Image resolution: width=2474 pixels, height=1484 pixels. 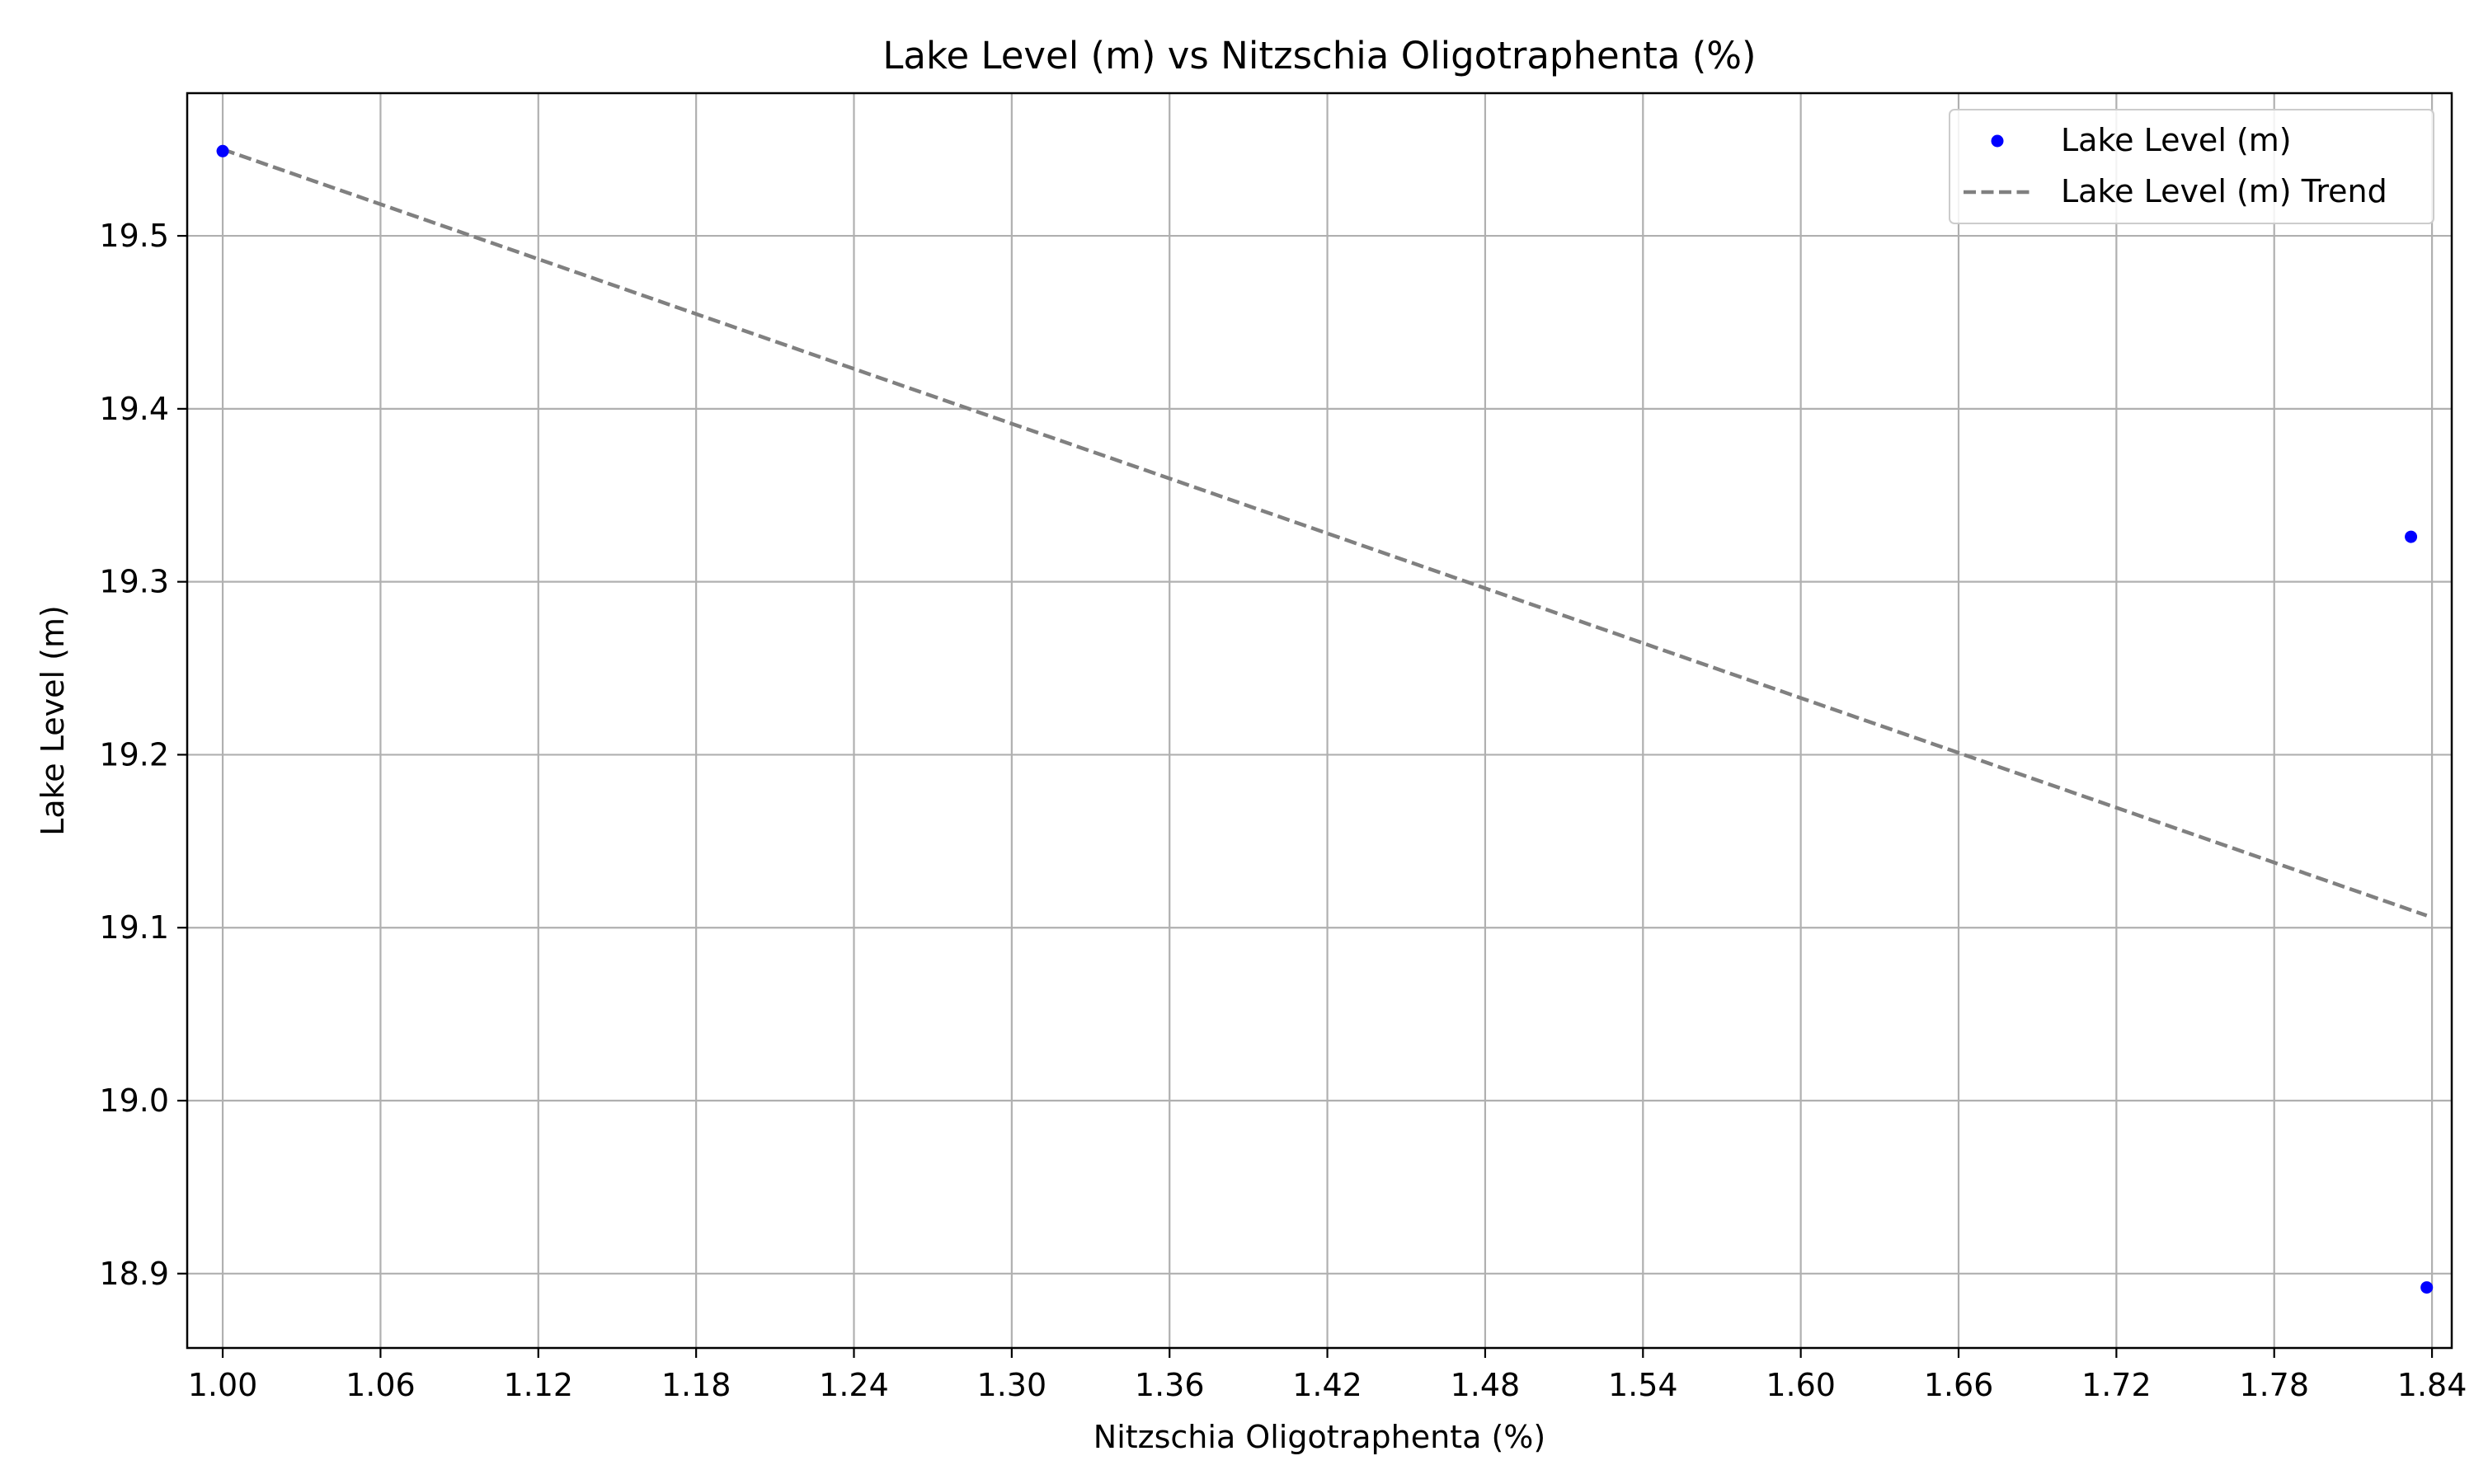 What do you see at coordinates (1959, 1385) in the screenshot?
I see `x-tick-label: 1.66` at bounding box center [1959, 1385].